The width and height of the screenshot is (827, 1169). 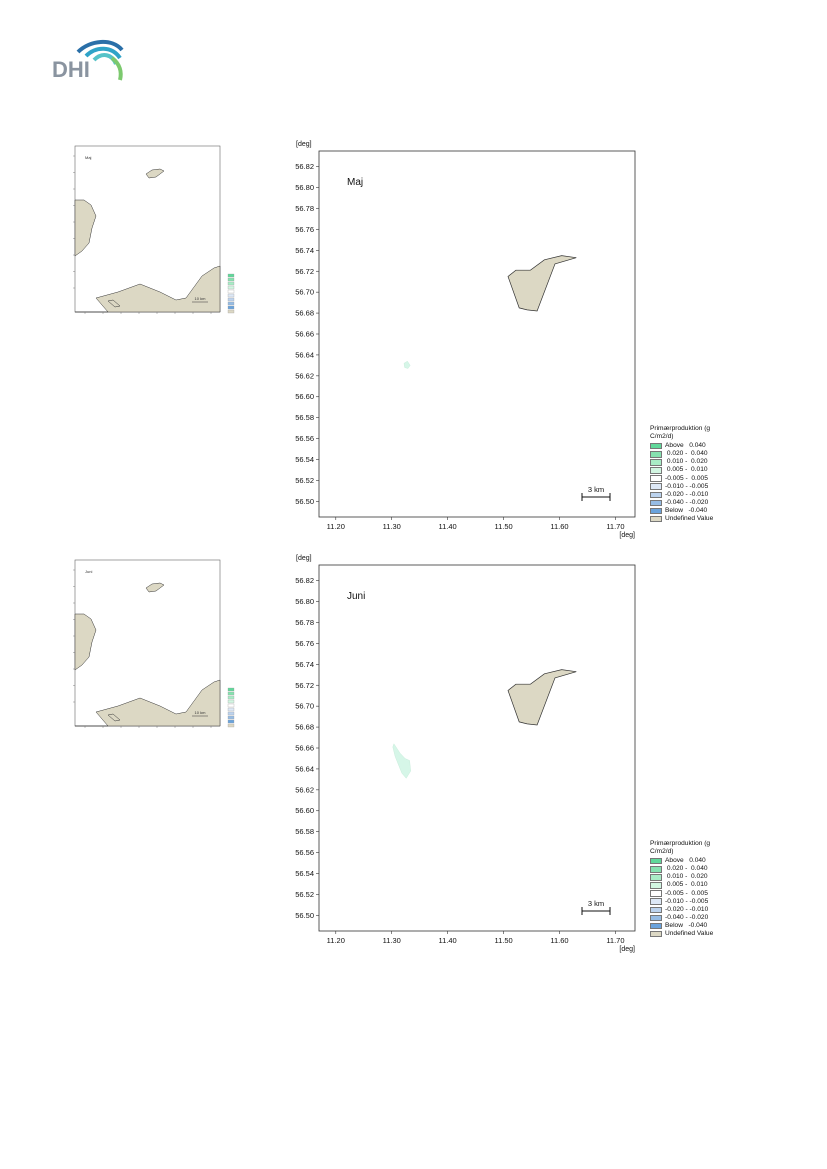 What do you see at coordinates (304, 768) in the screenshot?
I see `y-tick-label: 56.64` at bounding box center [304, 768].